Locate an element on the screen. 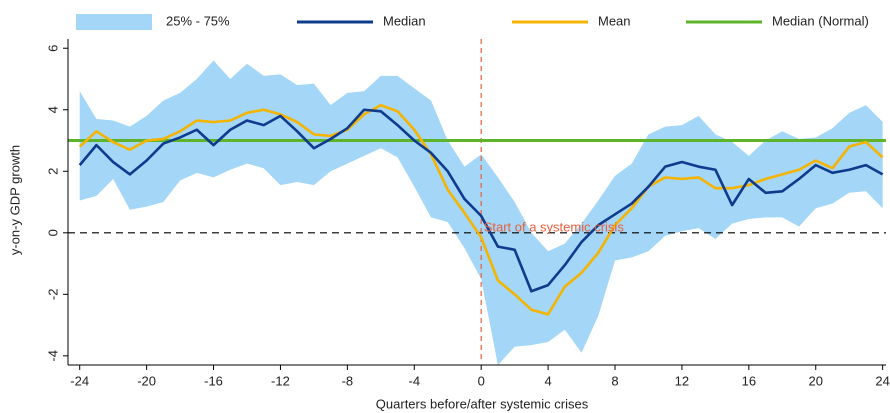 The width and height of the screenshot is (890, 413). x-tick-label: 20 is located at coordinates (816, 380).